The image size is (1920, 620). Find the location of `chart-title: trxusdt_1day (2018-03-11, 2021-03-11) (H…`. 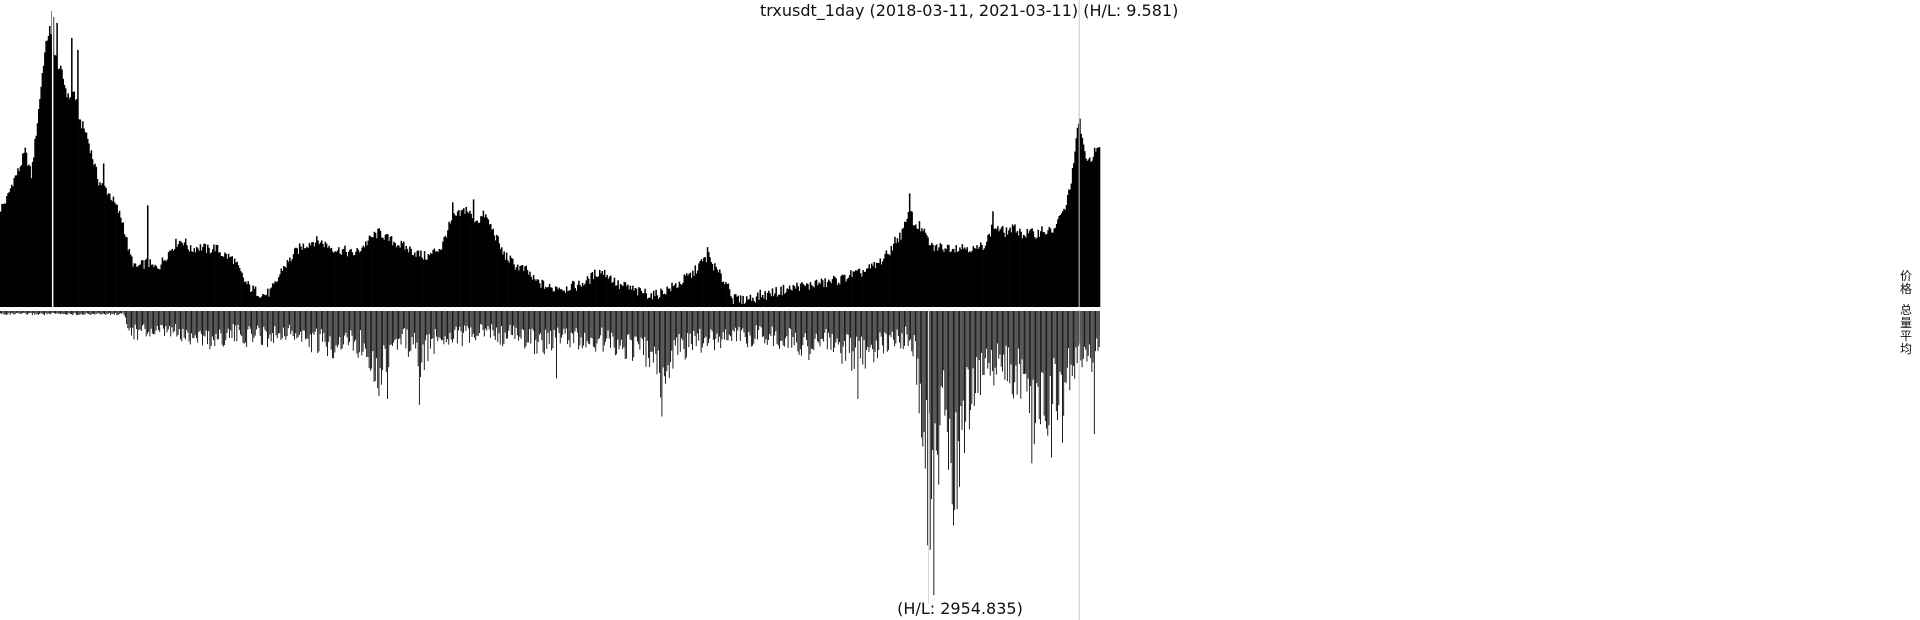

chart-title: trxusdt_1day (2018-03-11, 2021-03-11) (H… is located at coordinates (969, 10).